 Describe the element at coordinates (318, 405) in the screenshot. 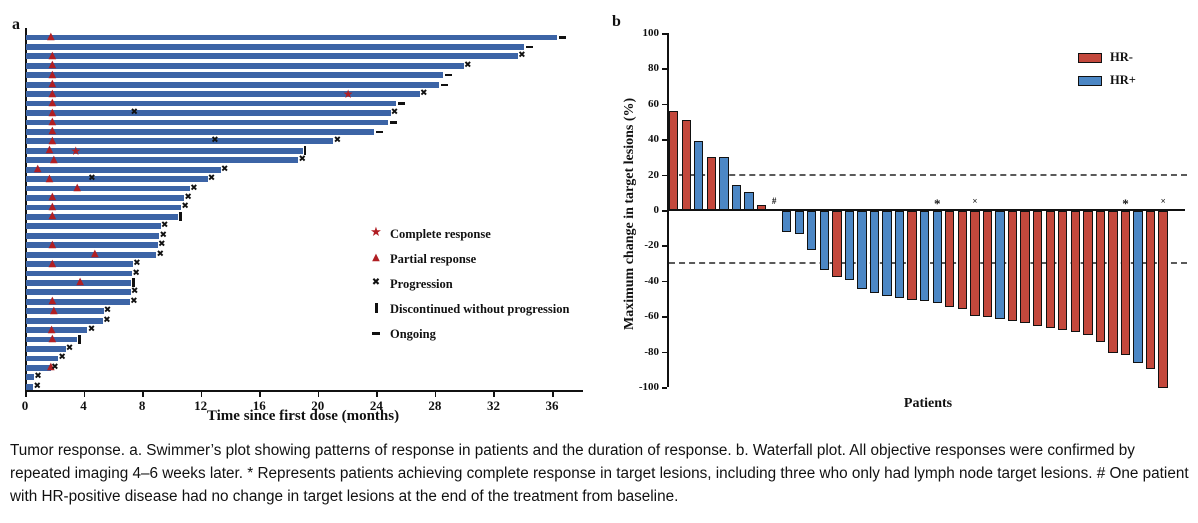

I see `swimmer-x-tick-label: 20` at that location.